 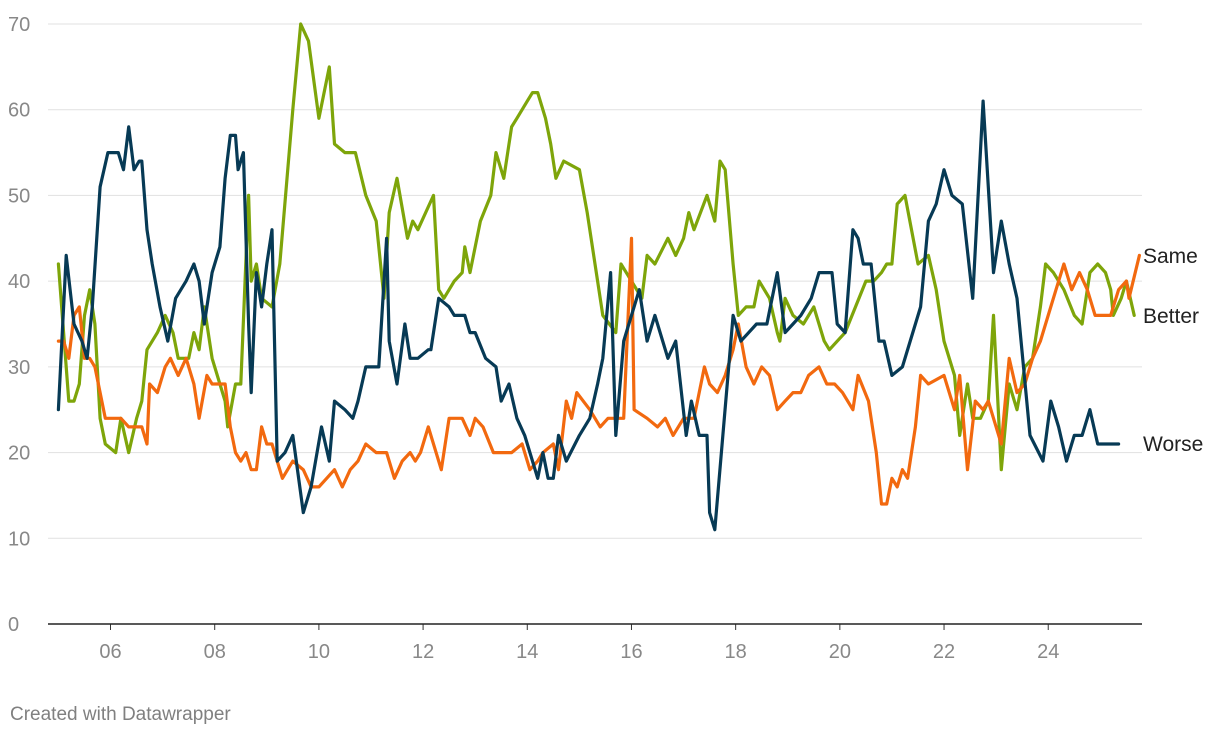 What do you see at coordinates (1173, 350) in the screenshot?
I see `series-end-labels: Same Better Worse` at bounding box center [1173, 350].